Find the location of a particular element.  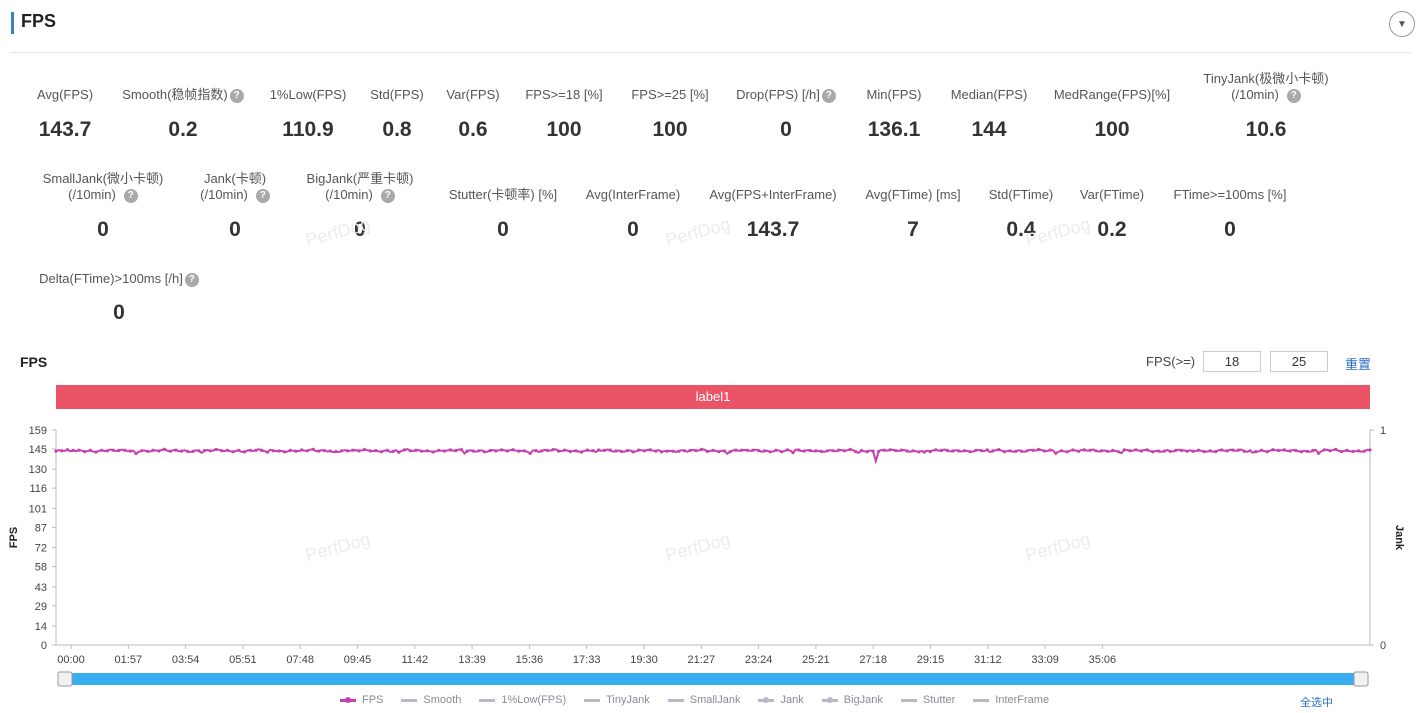

metric-value: 136.1 is located at coordinates (894, 129).